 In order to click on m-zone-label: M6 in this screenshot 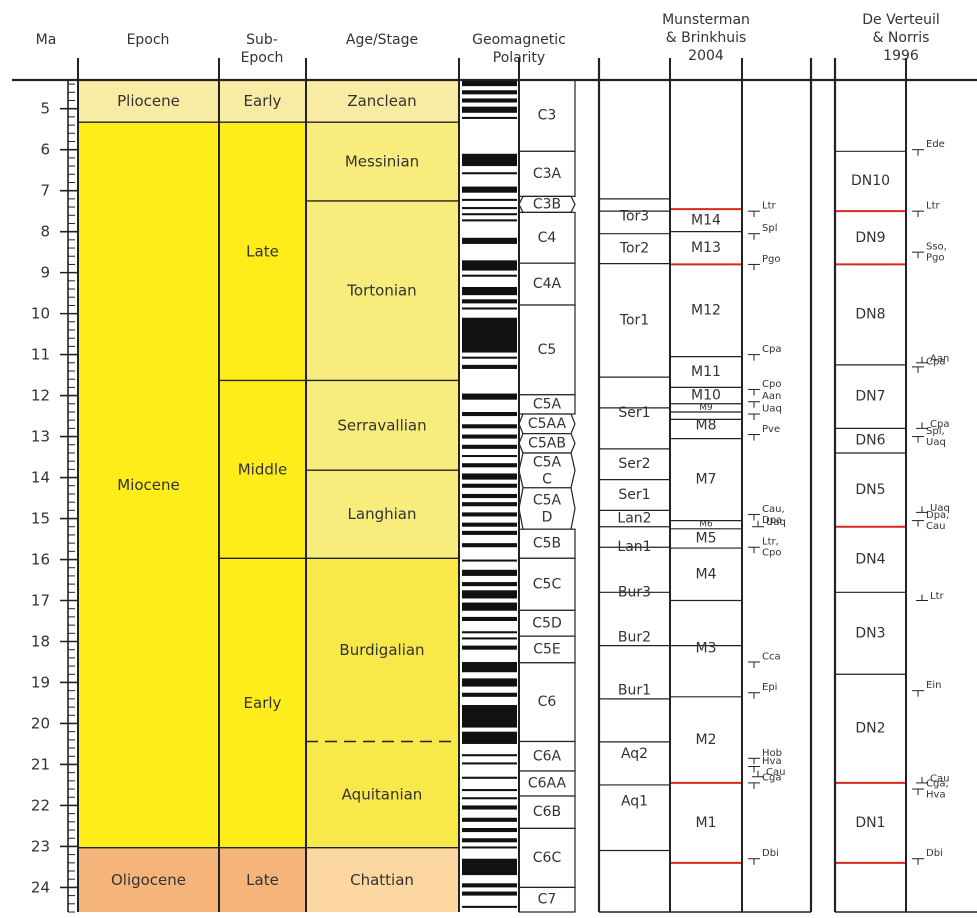, I will do `click(706, 525)`.